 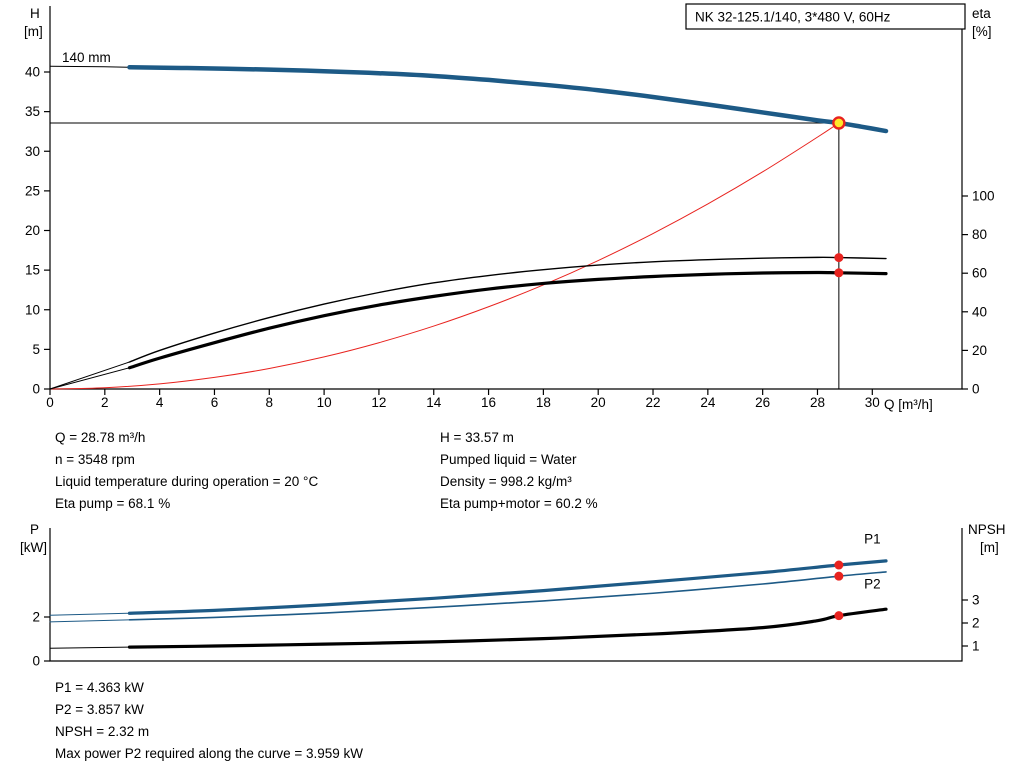 What do you see at coordinates (270, 402) in the screenshot?
I see `x-tick-label: 8` at bounding box center [270, 402].